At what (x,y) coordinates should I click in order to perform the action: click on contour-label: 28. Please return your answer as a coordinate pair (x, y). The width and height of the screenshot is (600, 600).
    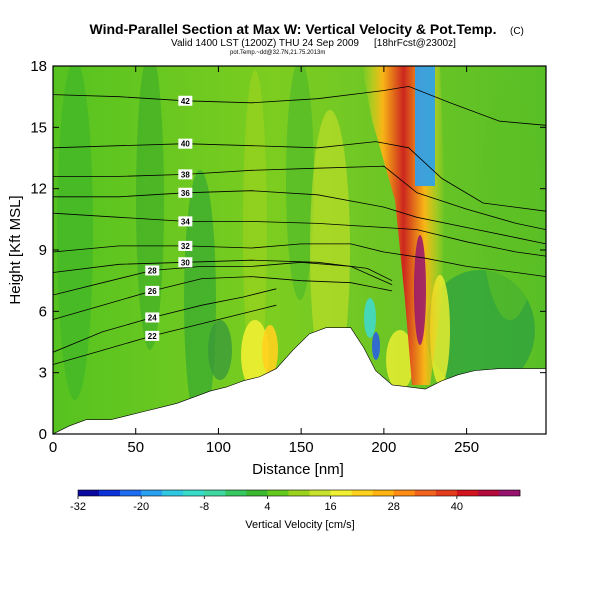
    Looking at the image, I should click on (152, 270).